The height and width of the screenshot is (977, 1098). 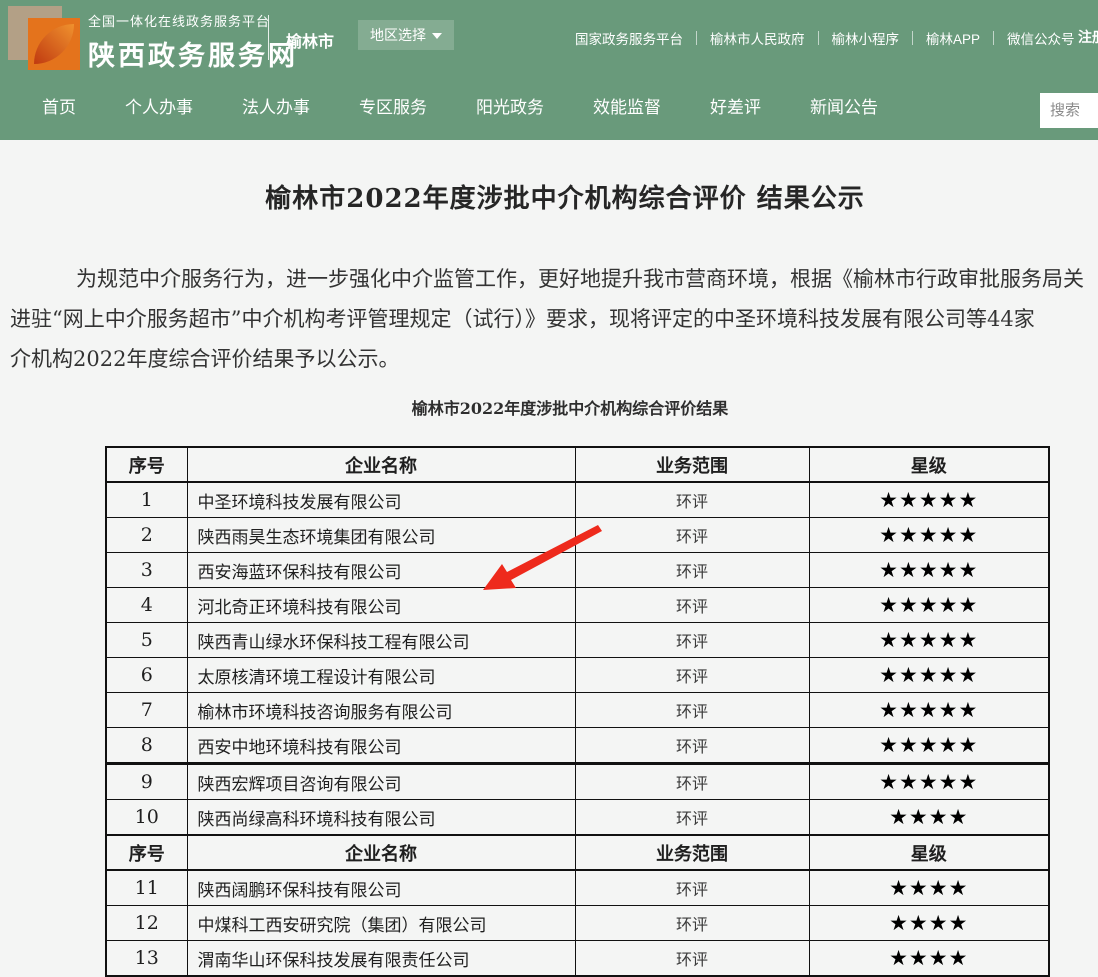 What do you see at coordinates (146, 710) in the screenshot?
I see `cell-no: 7` at bounding box center [146, 710].